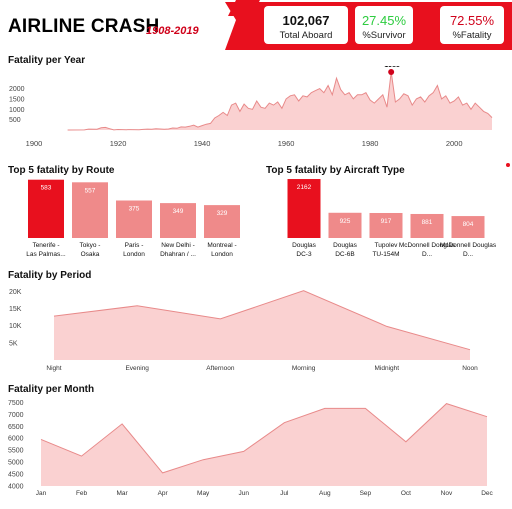 The height and width of the screenshot is (509, 512). What do you see at coordinates (61, 170) in the screenshot?
I see `route-chart-title: Top 5 fatality by Route` at bounding box center [61, 170].